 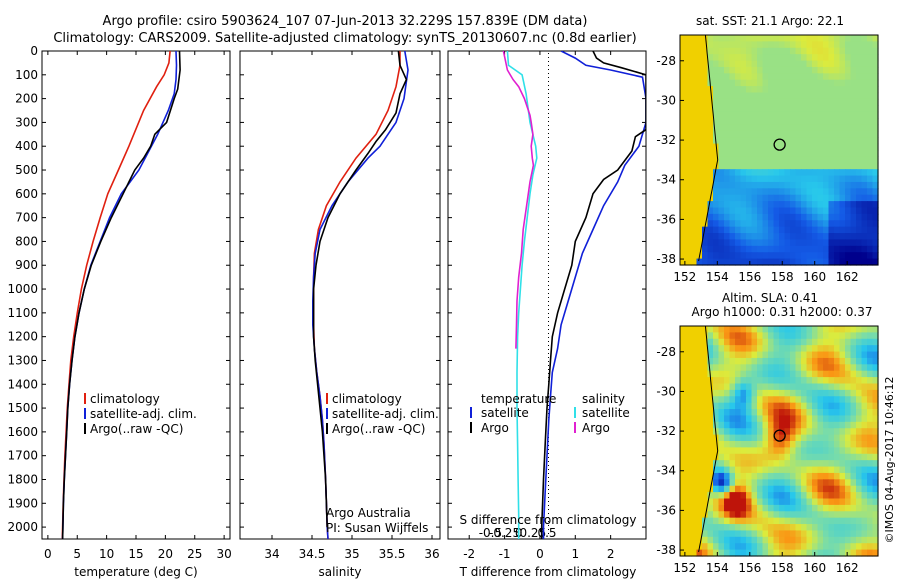 What do you see at coordinates (22, 479) in the screenshot?
I see `depth-tick-label: 1800` at bounding box center [22, 479].